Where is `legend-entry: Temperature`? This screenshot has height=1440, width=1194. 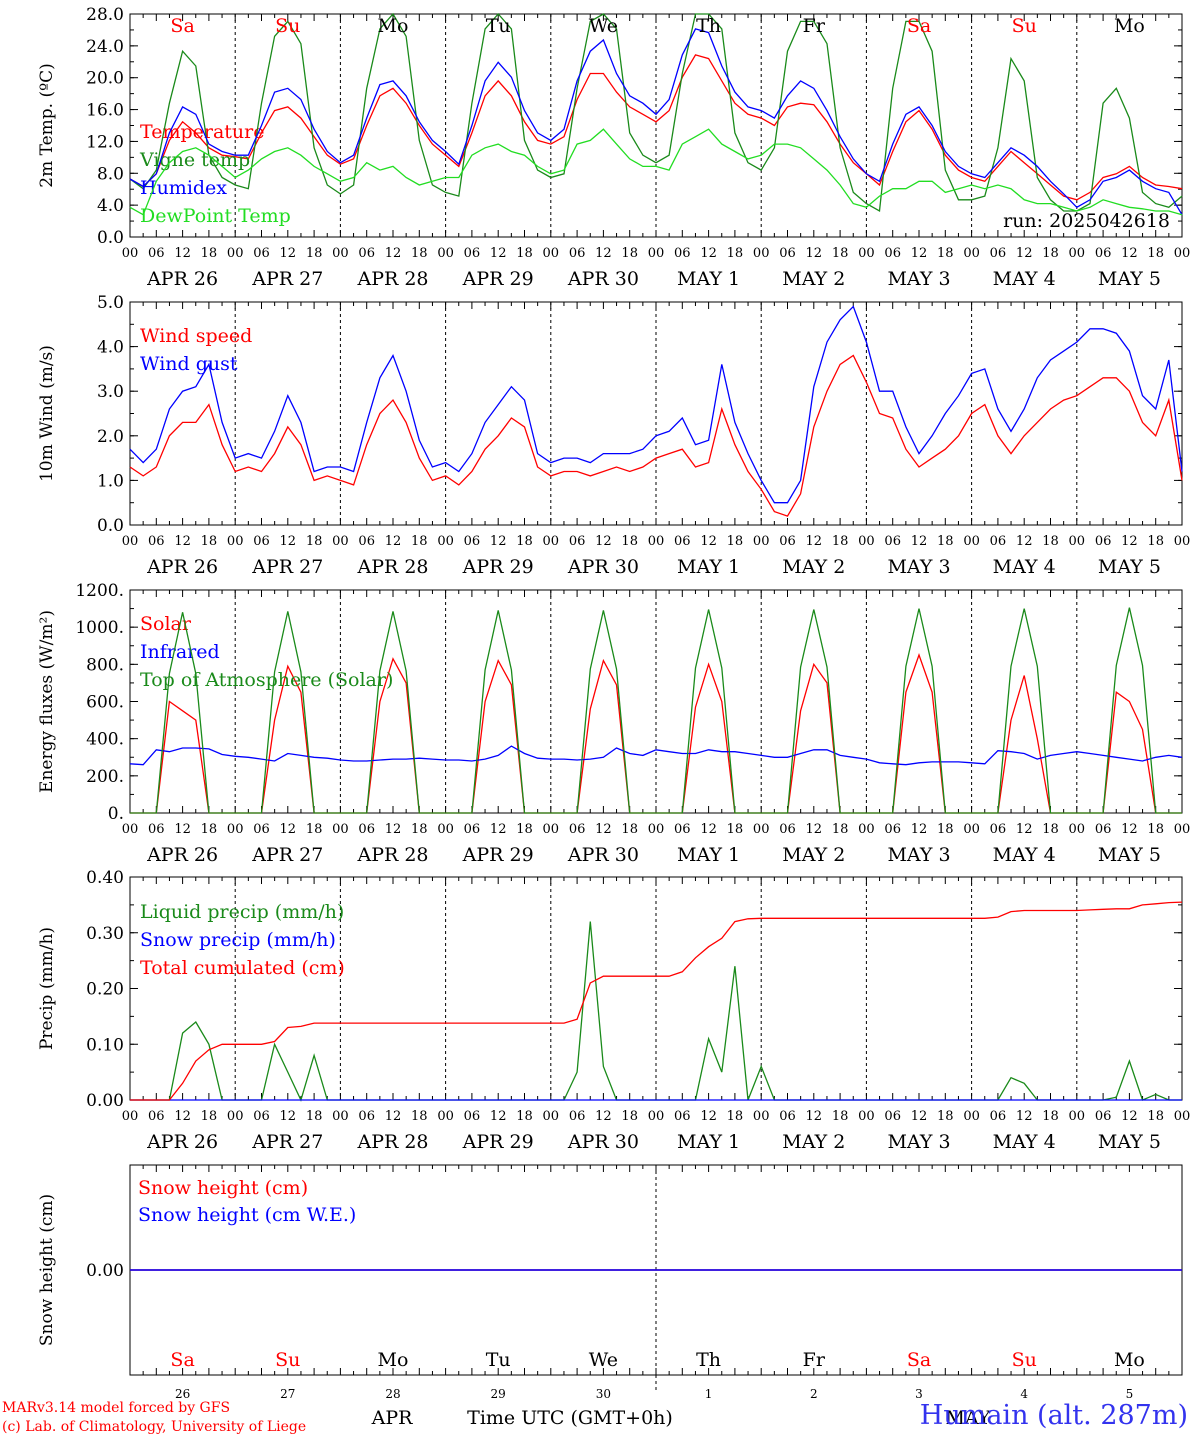
legend-entry: Temperature is located at coordinates (202, 132).